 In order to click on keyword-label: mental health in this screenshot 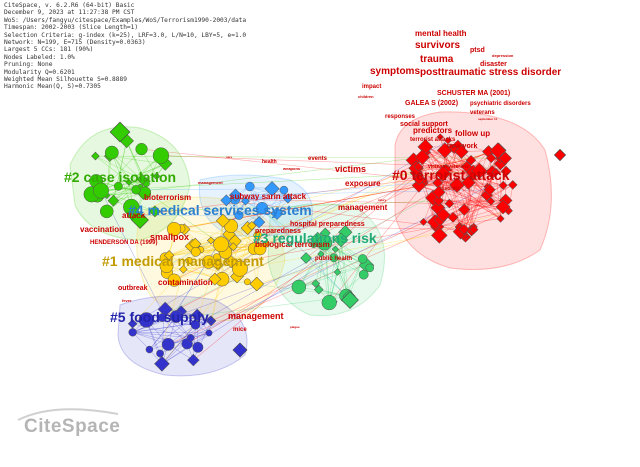, I will do `click(441, 33)`.